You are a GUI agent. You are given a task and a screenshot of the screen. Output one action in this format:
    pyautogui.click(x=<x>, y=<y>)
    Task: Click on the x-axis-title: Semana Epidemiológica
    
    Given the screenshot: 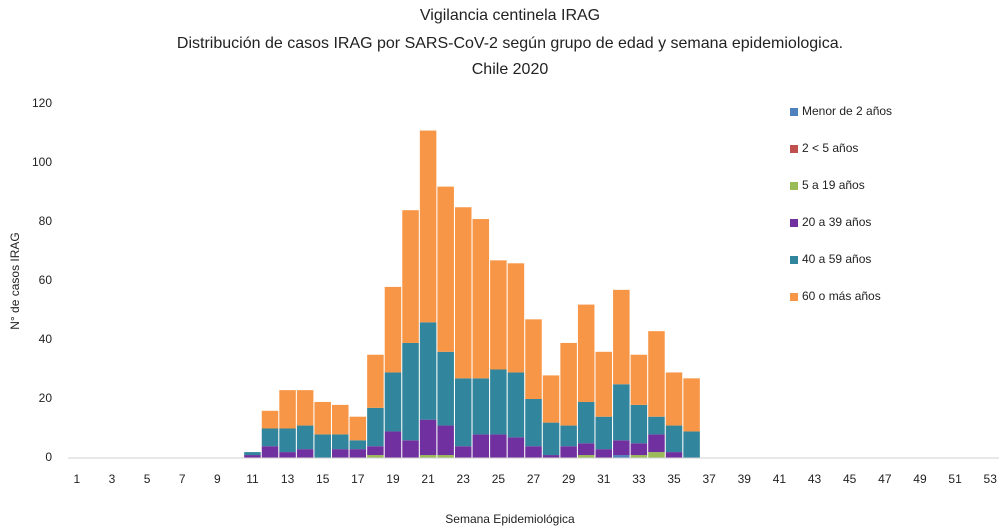 What is the action you would take?
    pyautogui.click(x=510, y=519)
    